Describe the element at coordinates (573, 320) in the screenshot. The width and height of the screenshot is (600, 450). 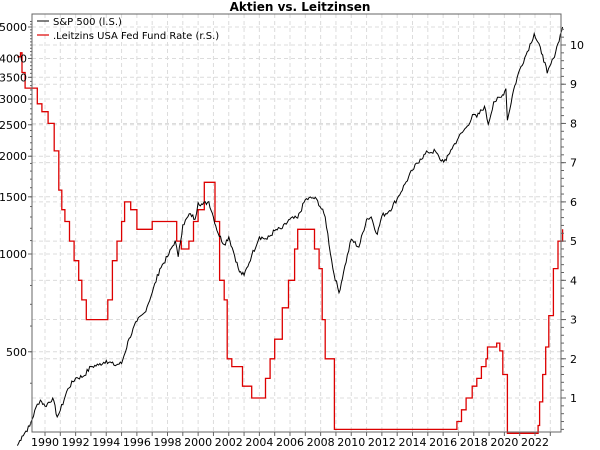
I see `svg-text: 3` at that location.